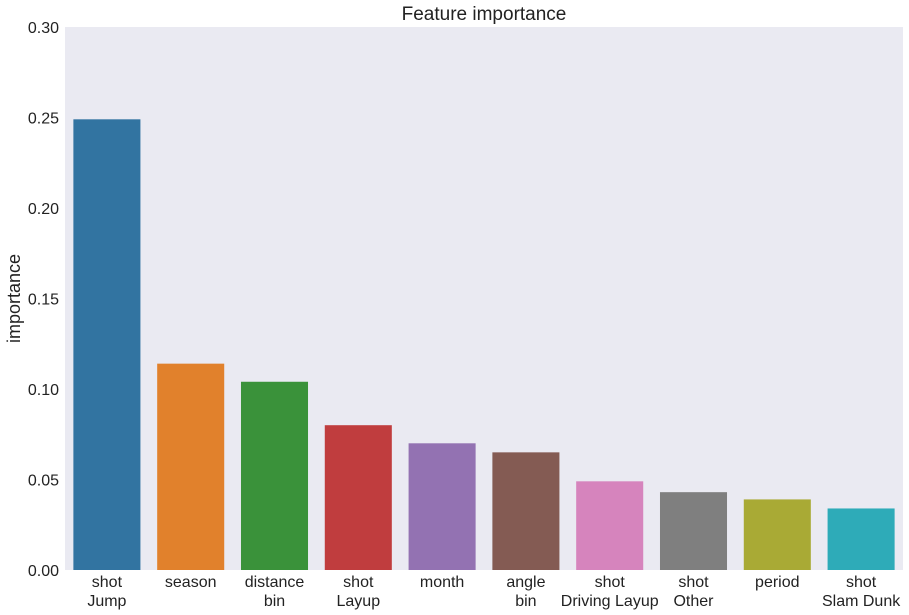 The height and width of the screenshot is (615, 909). What do you see at coordinates (484, 14) in the screenshot?
I see `chart-title: Feature importance` at bounding box center [484, 14].